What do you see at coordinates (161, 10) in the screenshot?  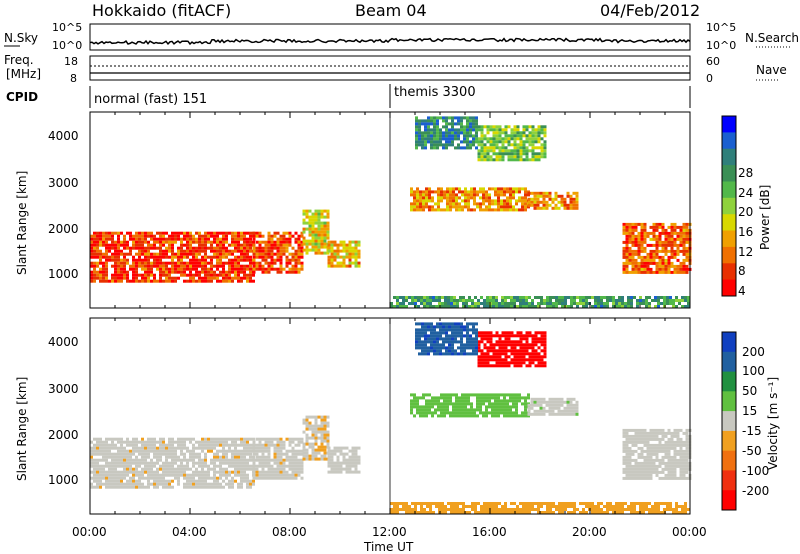 I see `station-title: Hokkaido (fitACF)` at bounding box center [161, 10].